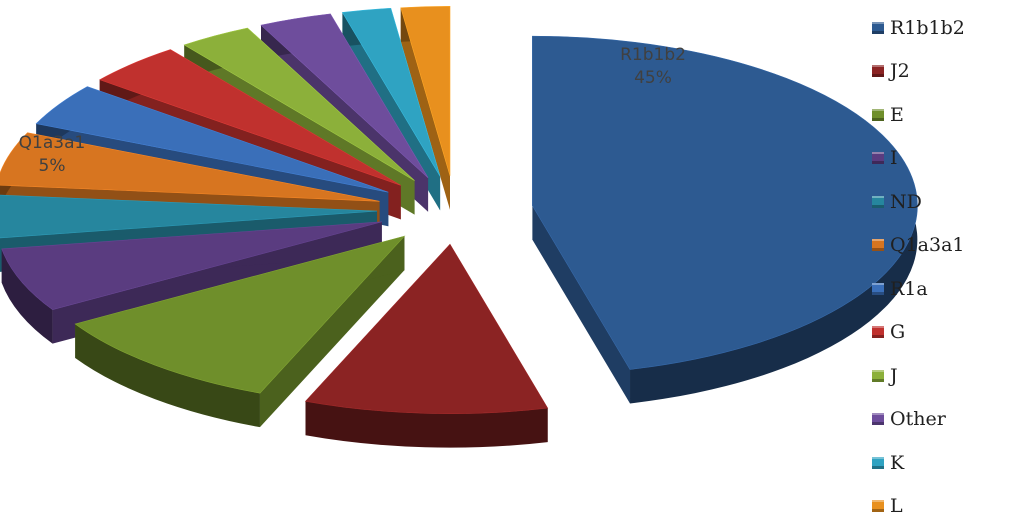 This screenshot has height=528, width=1020. Describe the element at coordinates (878, 202) in the screenshot. I see `legend-swatch-nd` at that location.